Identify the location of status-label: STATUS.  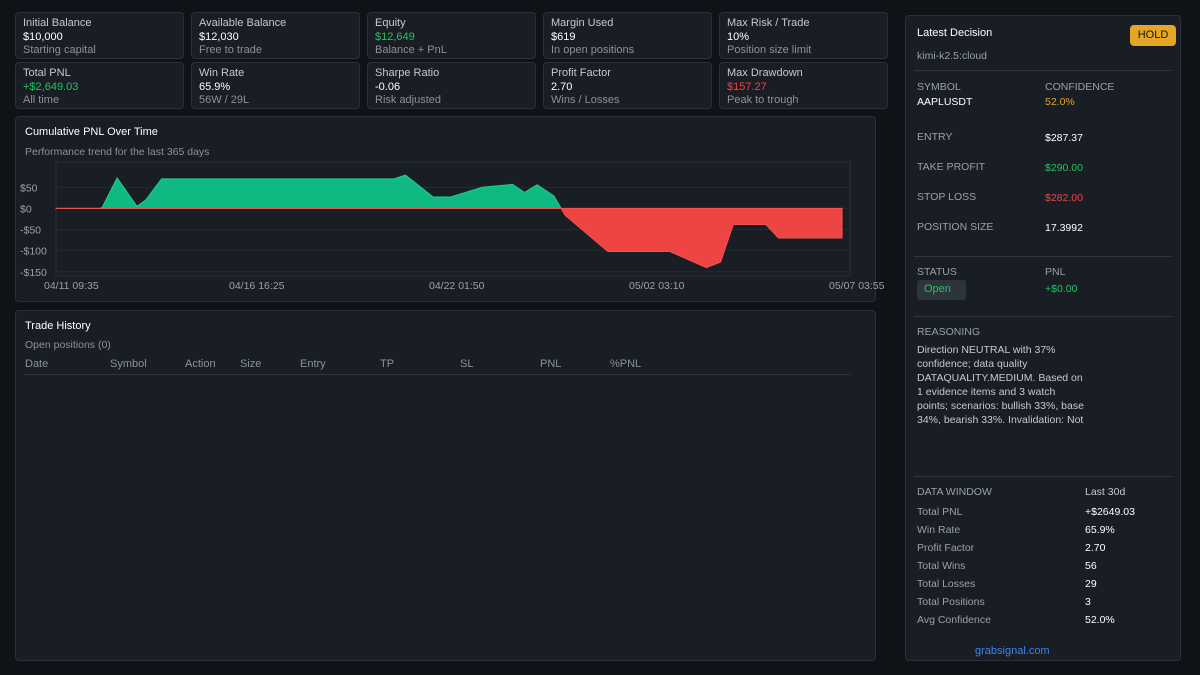
(937, 272).